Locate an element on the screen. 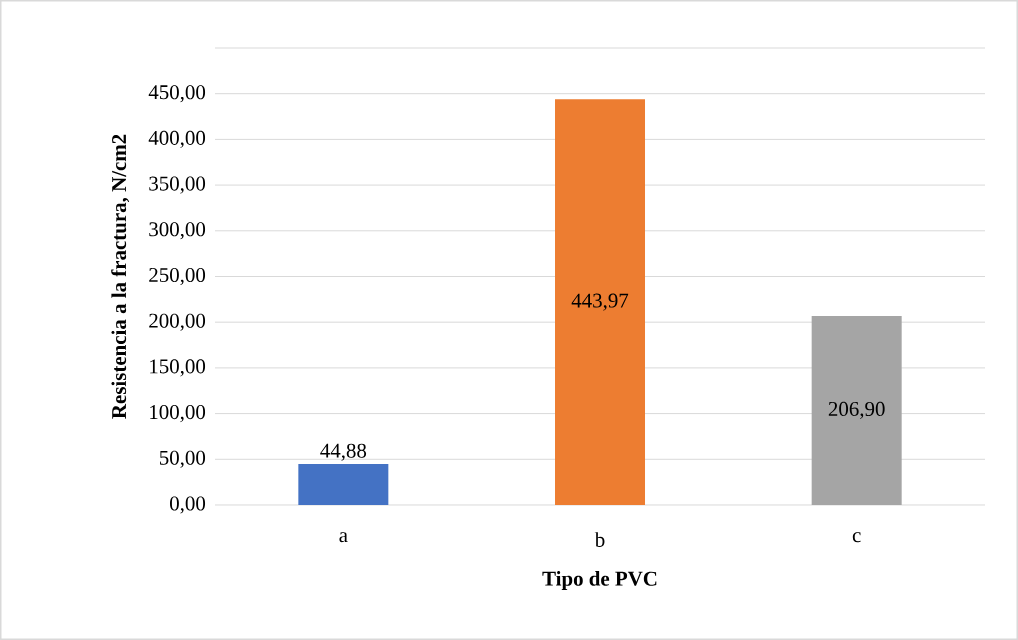 The image size is (1018, 640). y-tick-label: 350,00 is located at coordinates (177, 185).